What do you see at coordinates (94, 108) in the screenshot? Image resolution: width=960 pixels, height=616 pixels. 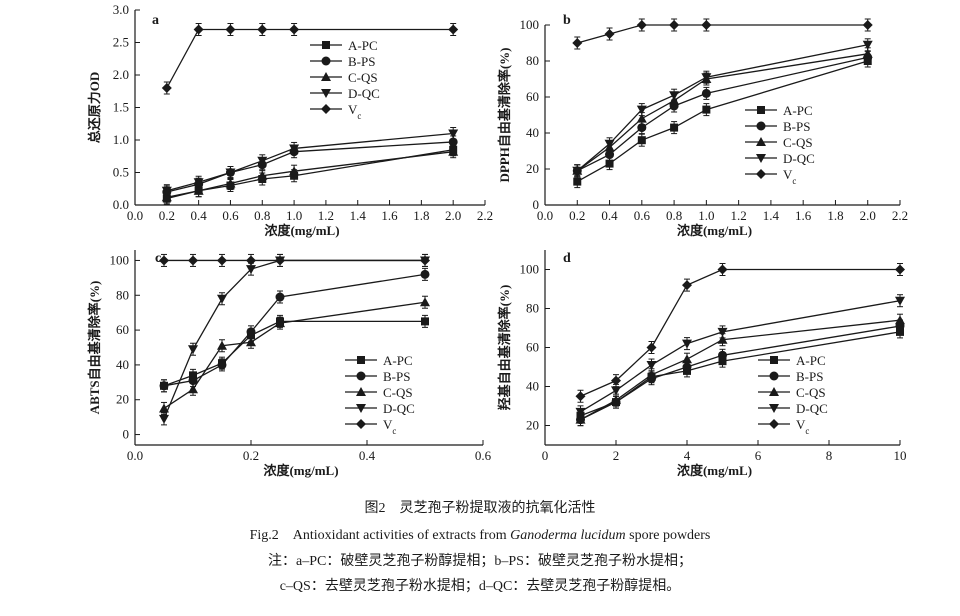 I see `y-axis-title: 总还原力OD` at bounding box center [94, 108].